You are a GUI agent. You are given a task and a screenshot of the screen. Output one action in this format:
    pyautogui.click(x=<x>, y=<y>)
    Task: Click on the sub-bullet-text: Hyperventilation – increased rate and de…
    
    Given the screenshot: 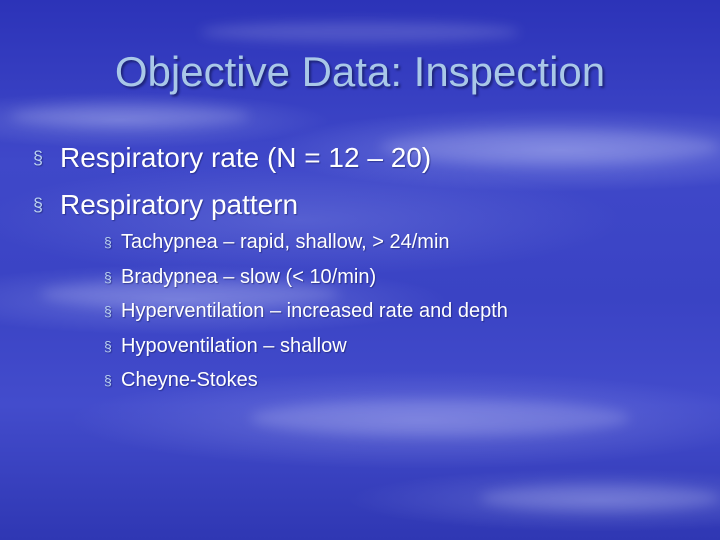 What is the action you would take?
    pyautogui.click(x=314, y=311)
    